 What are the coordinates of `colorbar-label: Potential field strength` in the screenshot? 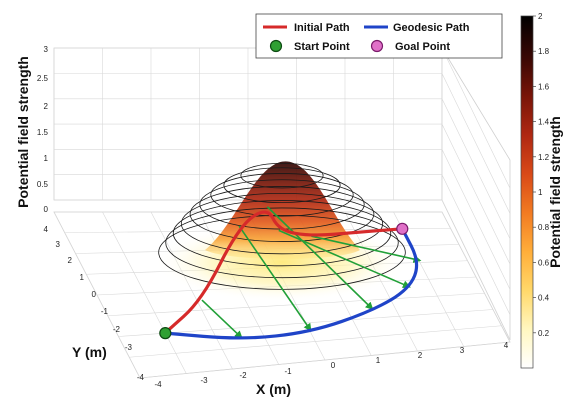 It's located at (555, 192).